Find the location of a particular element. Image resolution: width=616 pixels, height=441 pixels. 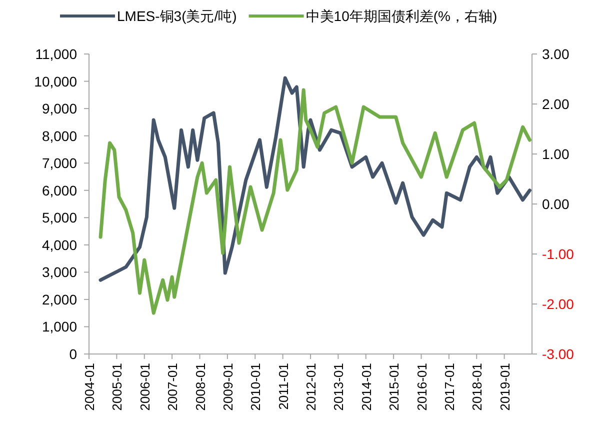

y-tick-label: 7,000 is located at coordinates (60, 163).